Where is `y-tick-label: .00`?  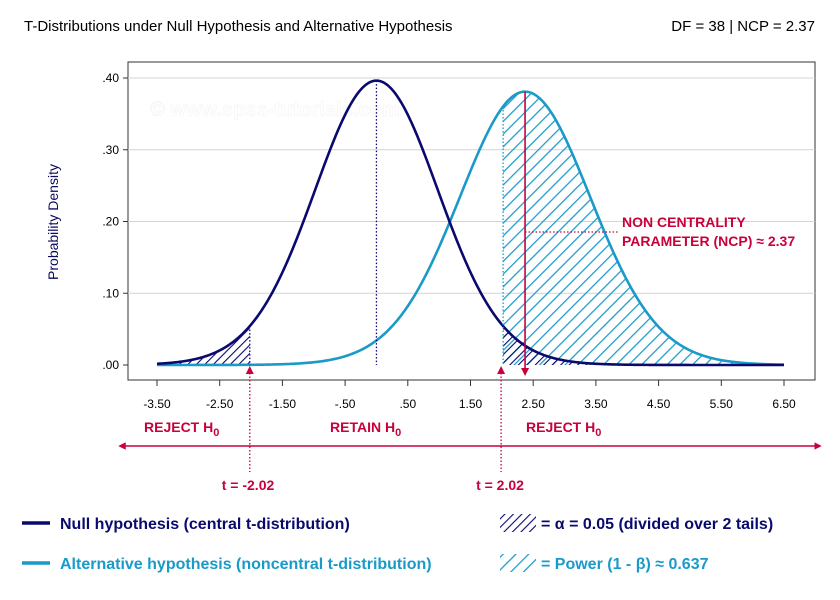 y-tick-label: .00 is located at coordinates (110, 365).